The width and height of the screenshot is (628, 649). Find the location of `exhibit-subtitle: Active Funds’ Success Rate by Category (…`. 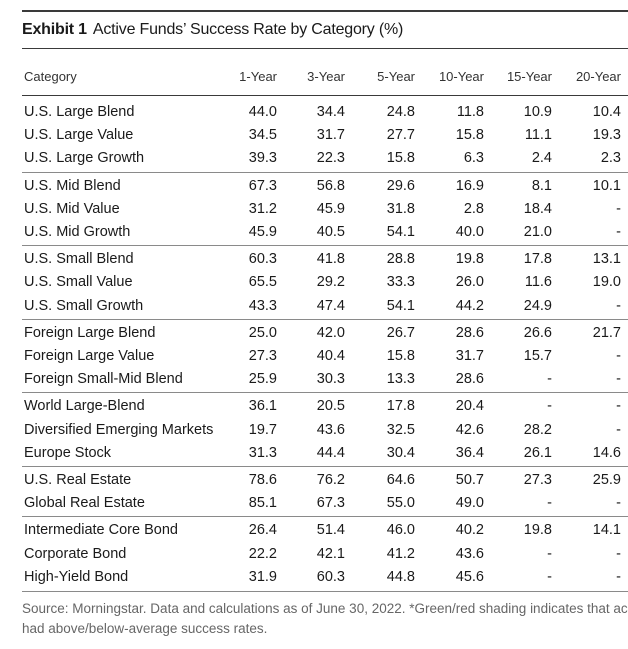

exhibit-subtitle: Active Funds’ Success Rate by Category (… is located at coordinates (248, 29).